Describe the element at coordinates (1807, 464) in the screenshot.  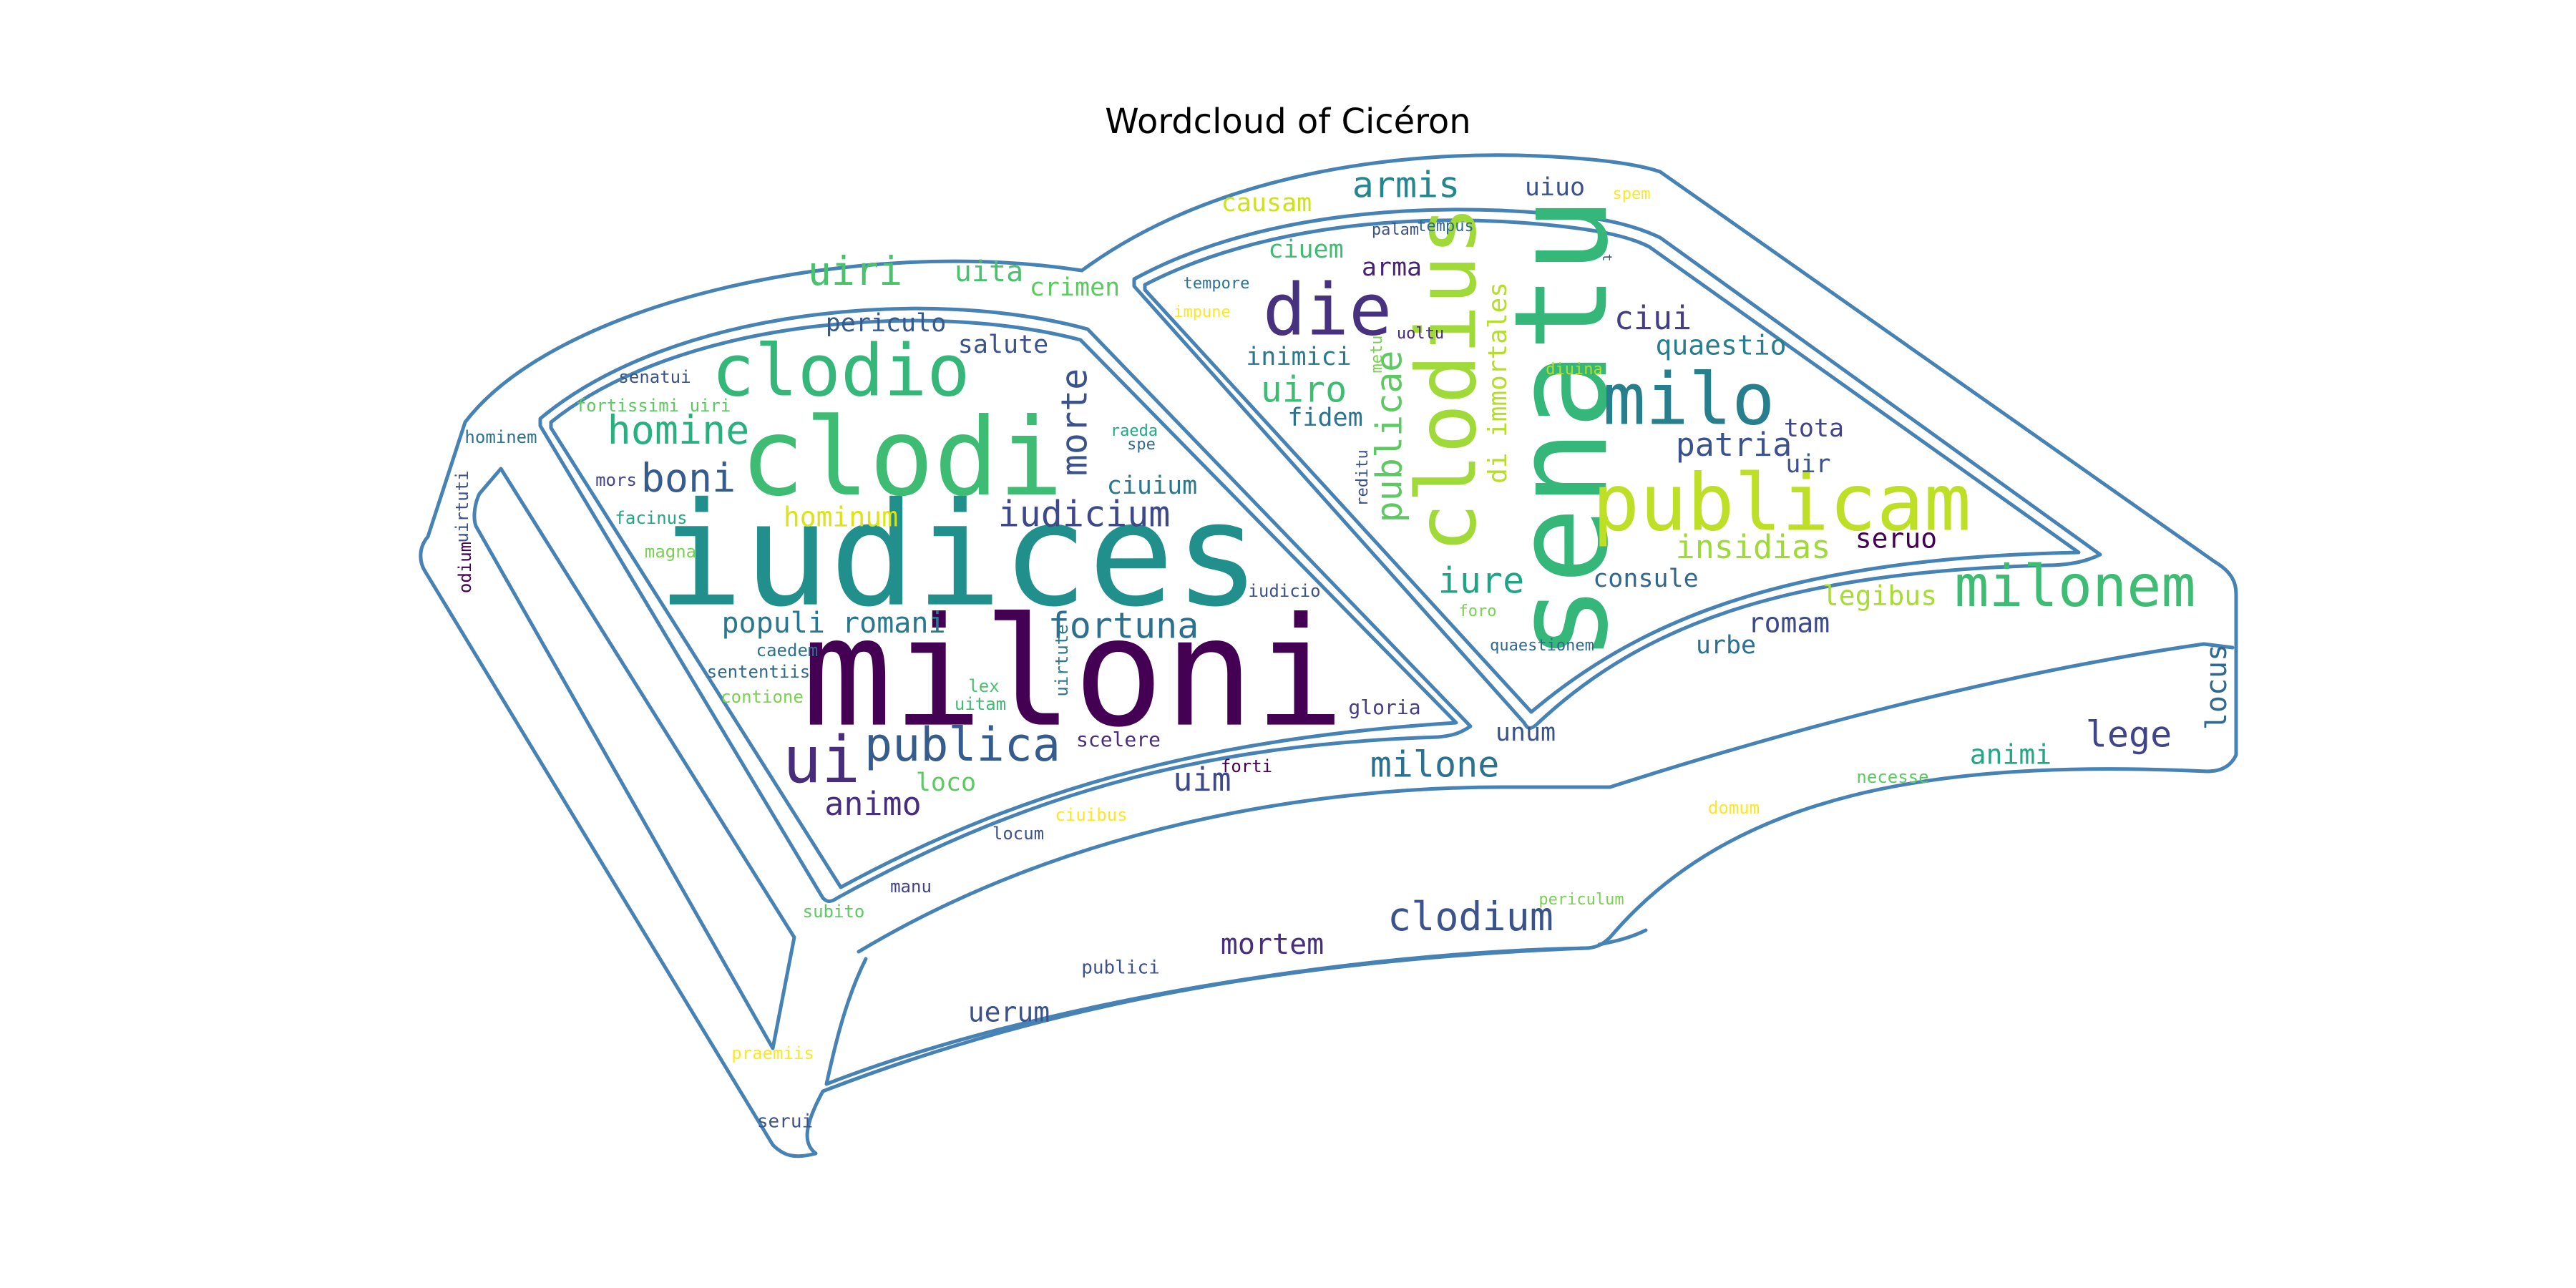
I see `word-uir: uir` at that location.